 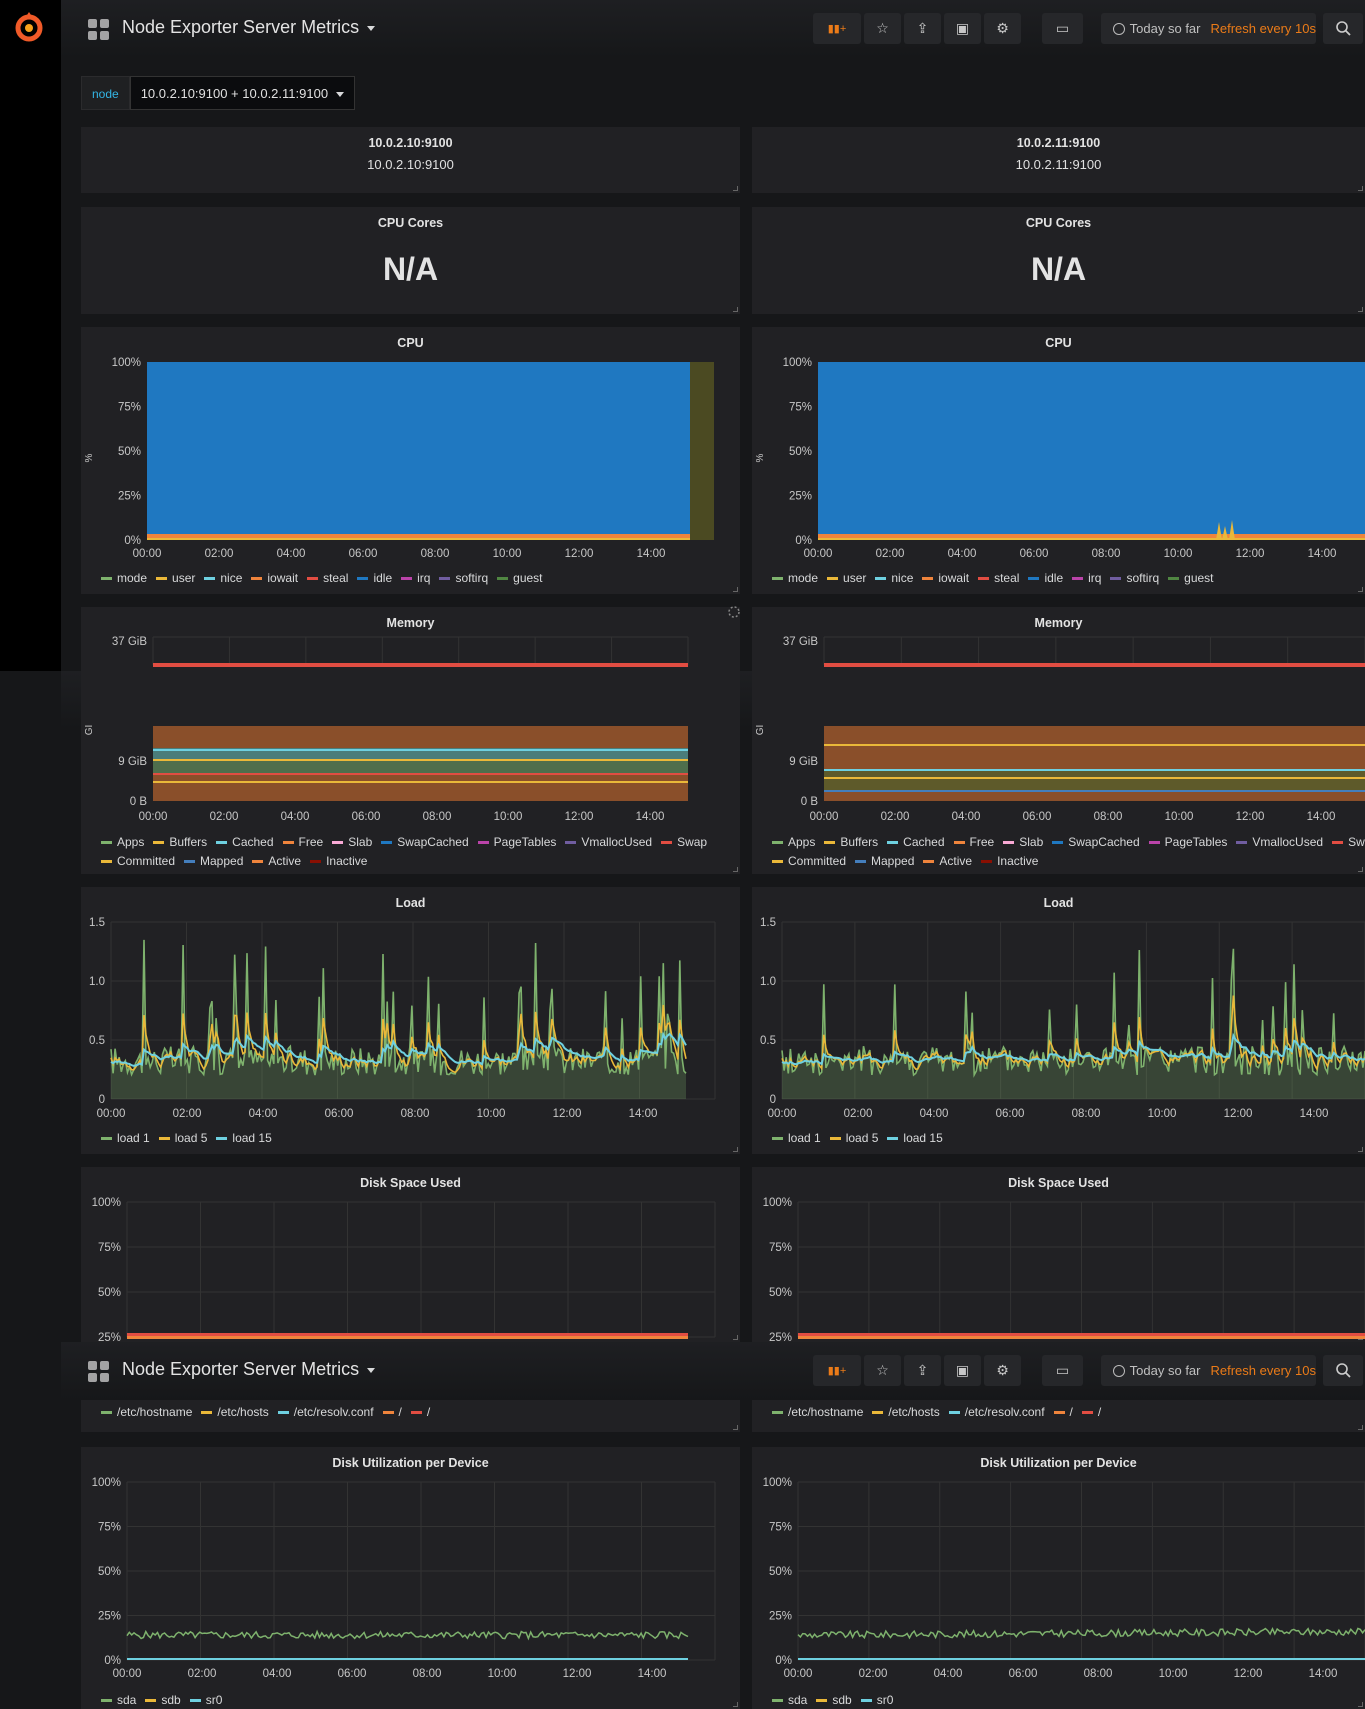 What do you see at coordinates (242, 93) in the screenshot?
I see `variable-select: 10.0.2.10:9100 + 10.0.2.11:9100` at bounding box center [242, 93].